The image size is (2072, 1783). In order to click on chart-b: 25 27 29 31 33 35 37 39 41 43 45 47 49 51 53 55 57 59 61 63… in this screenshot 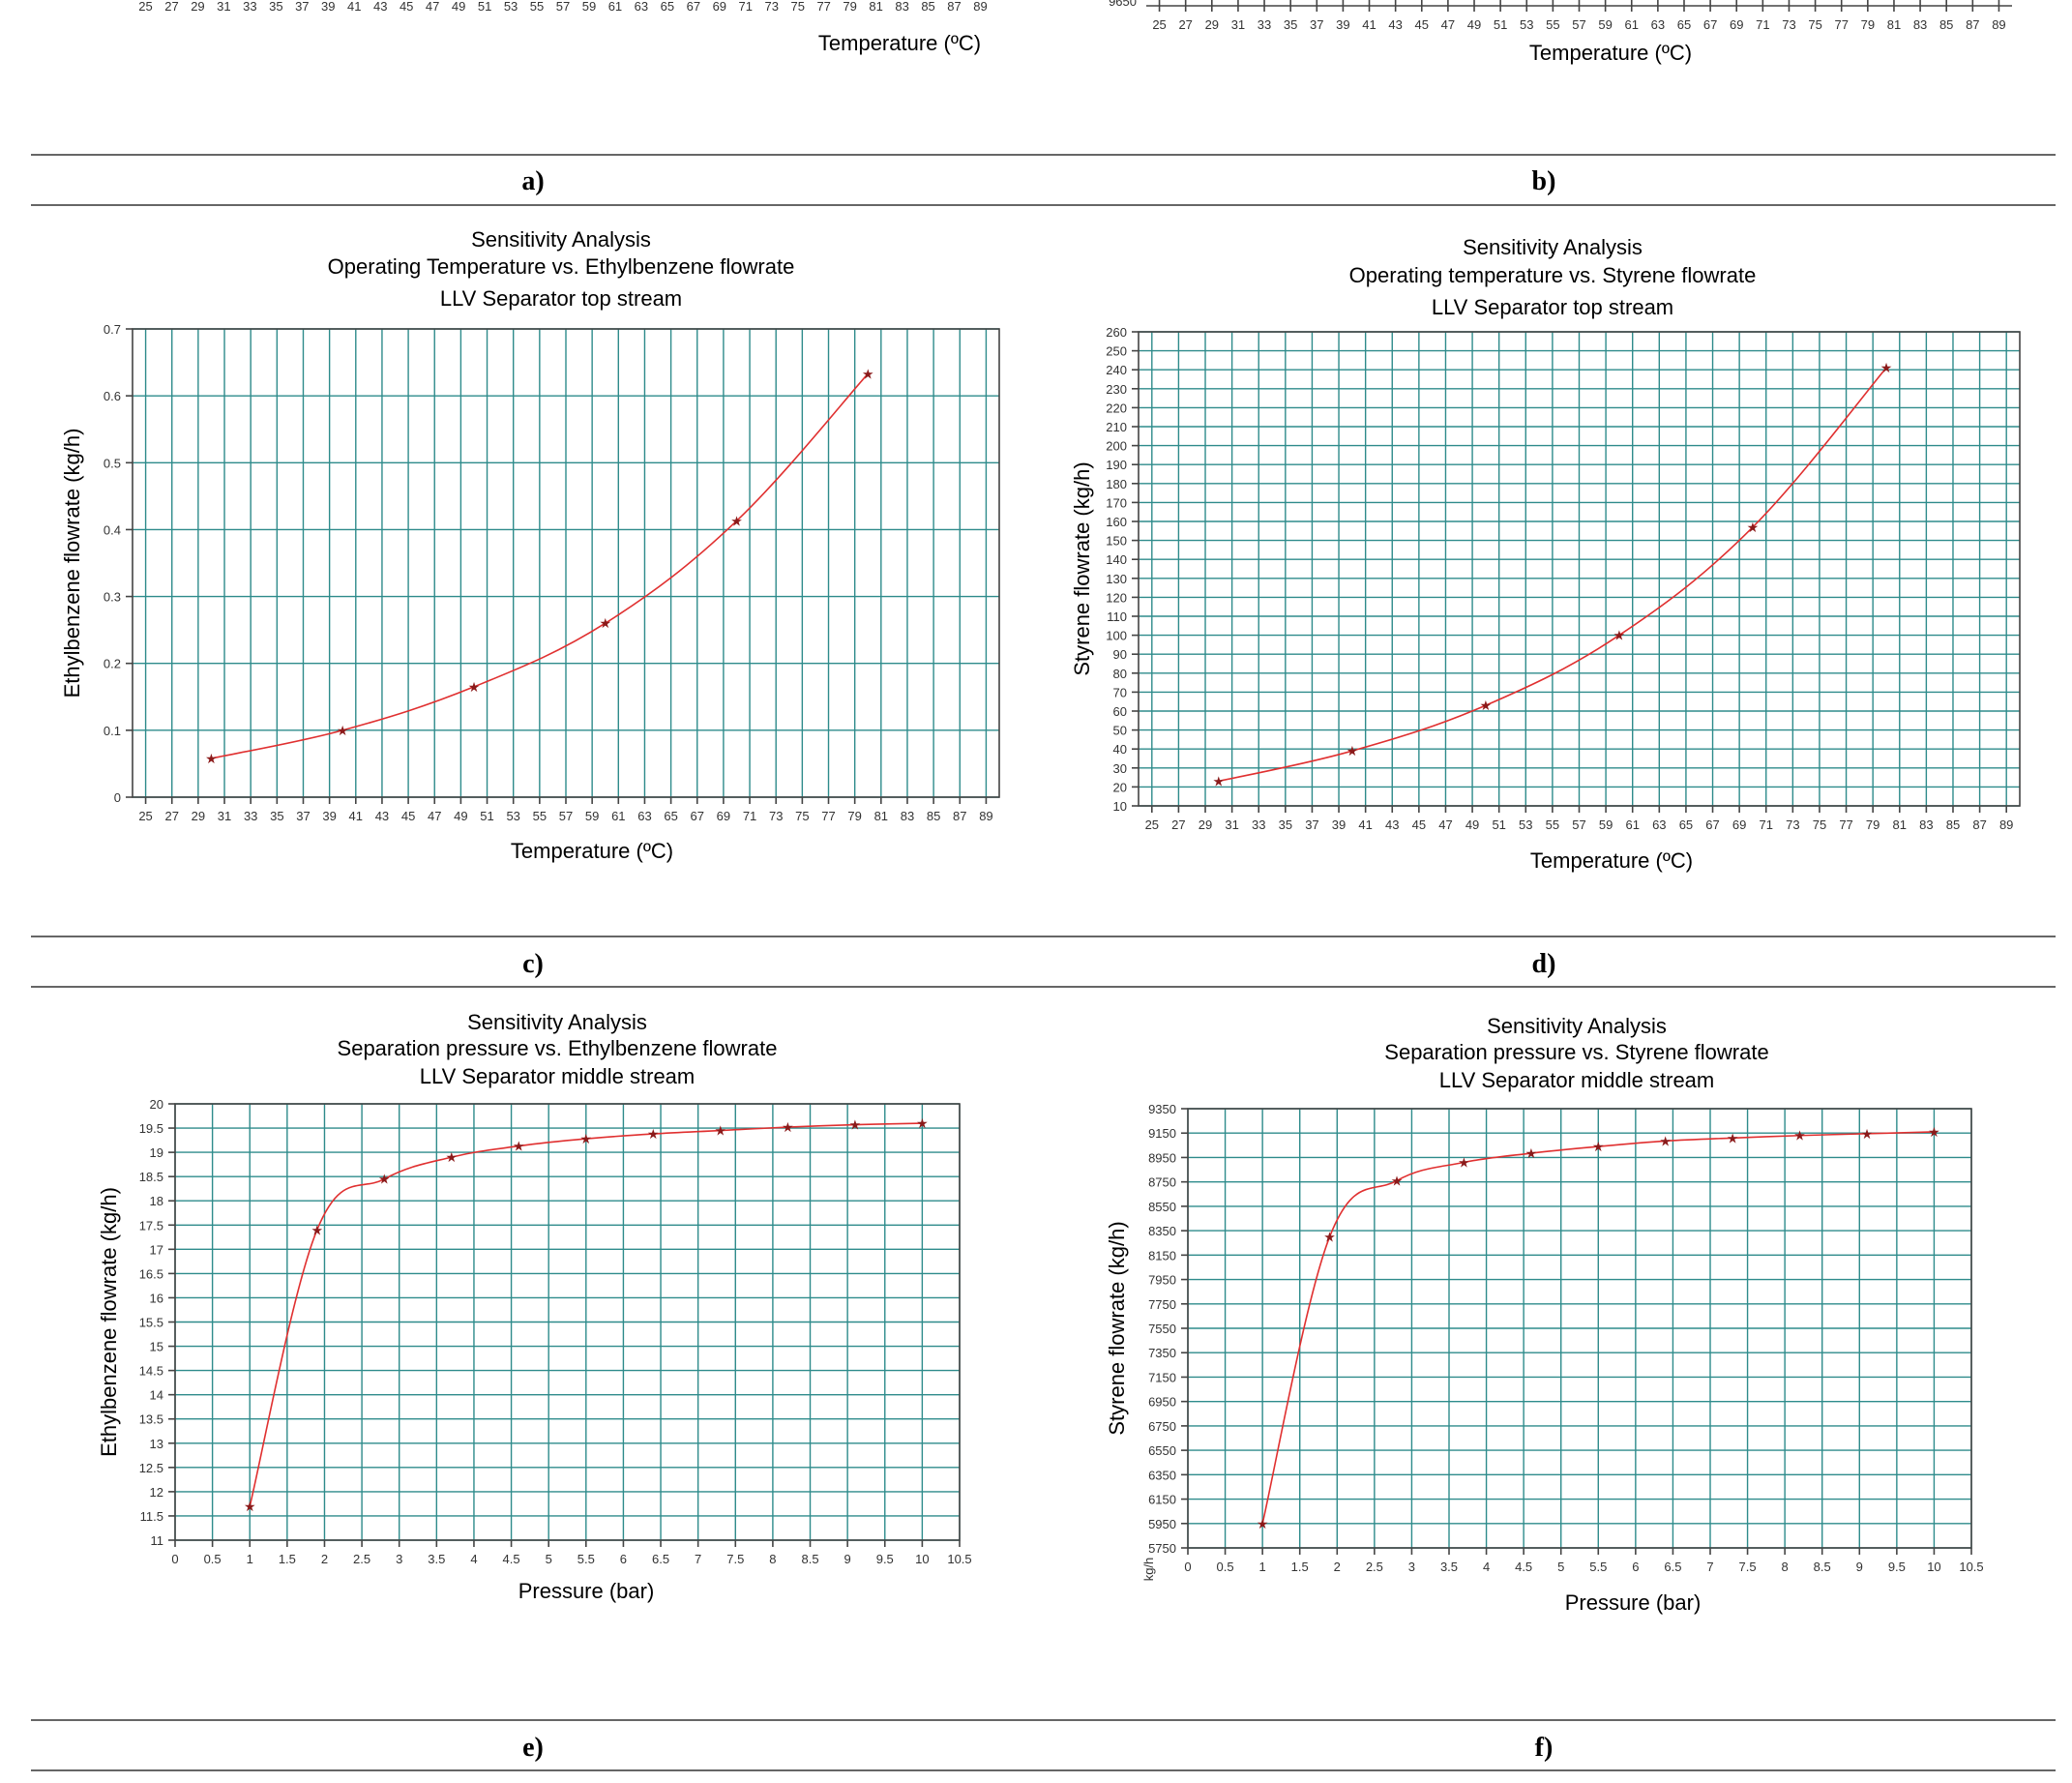, I will do `click(1560, 32)`.